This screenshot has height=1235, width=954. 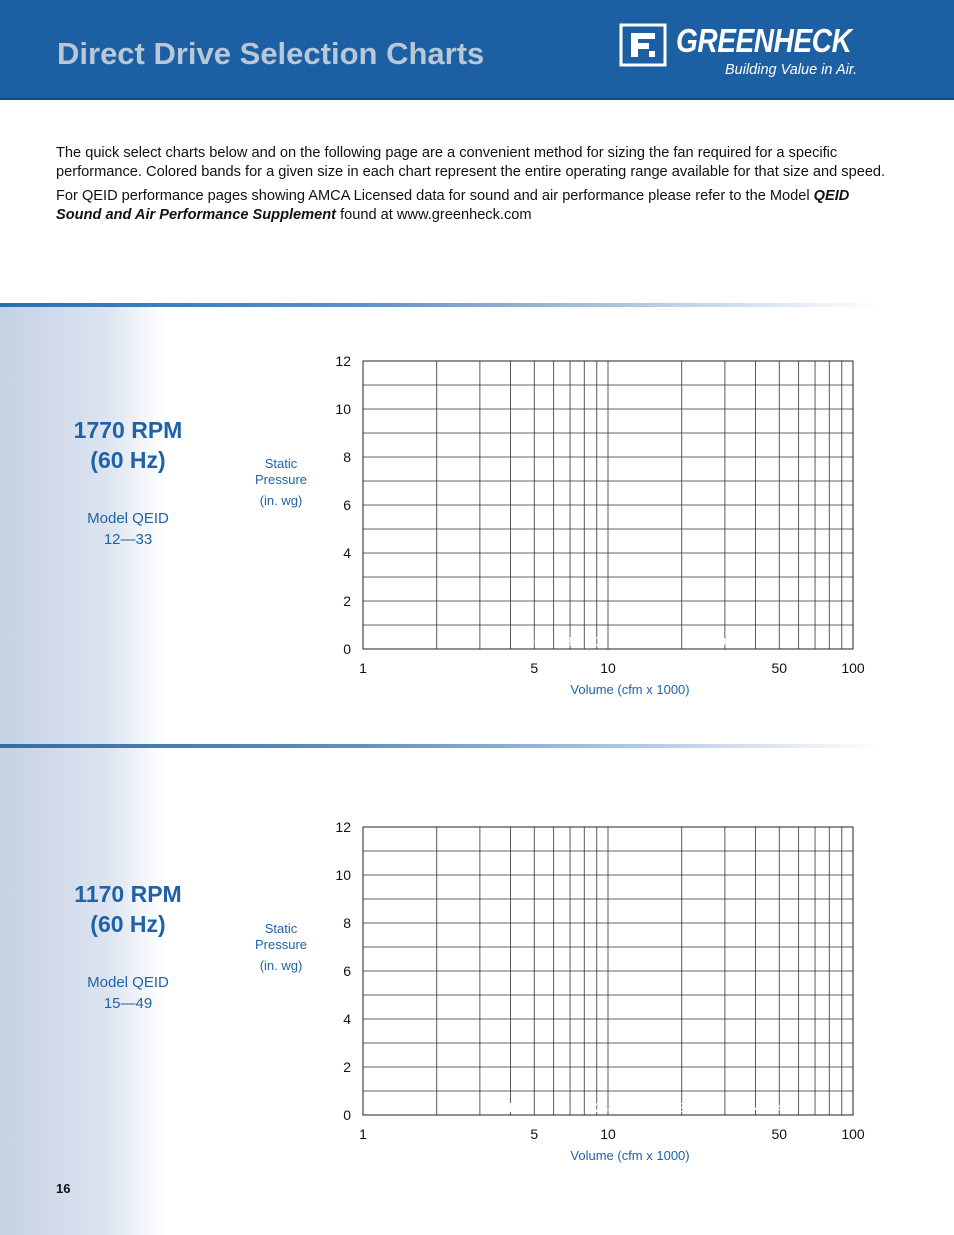 I want to click on rpm-heading: 1170 RPM (60 Hz), so click(x=128, y=909).